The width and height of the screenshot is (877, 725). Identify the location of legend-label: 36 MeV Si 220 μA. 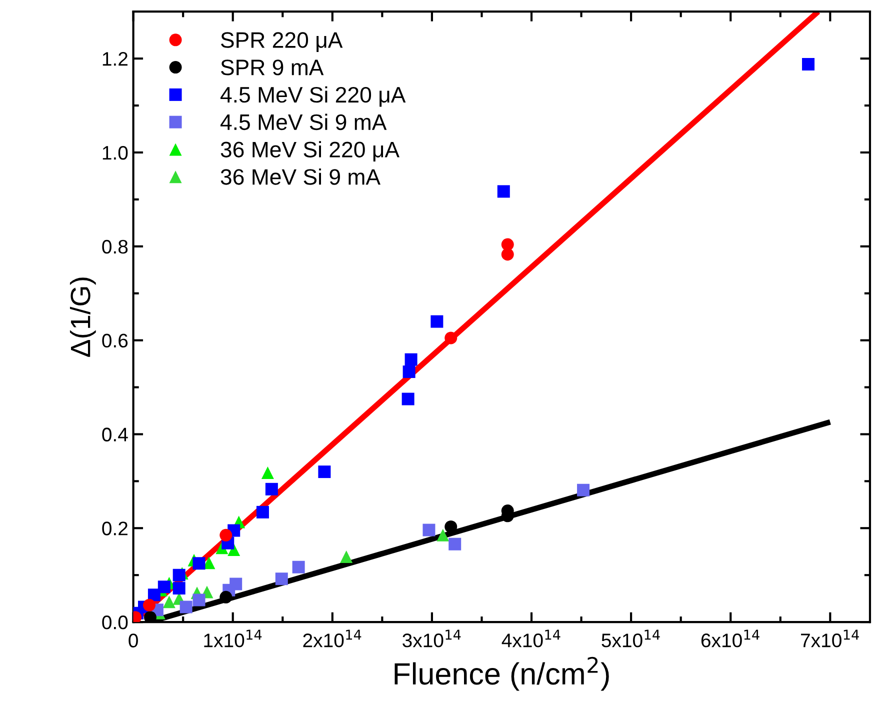
(310, 151).